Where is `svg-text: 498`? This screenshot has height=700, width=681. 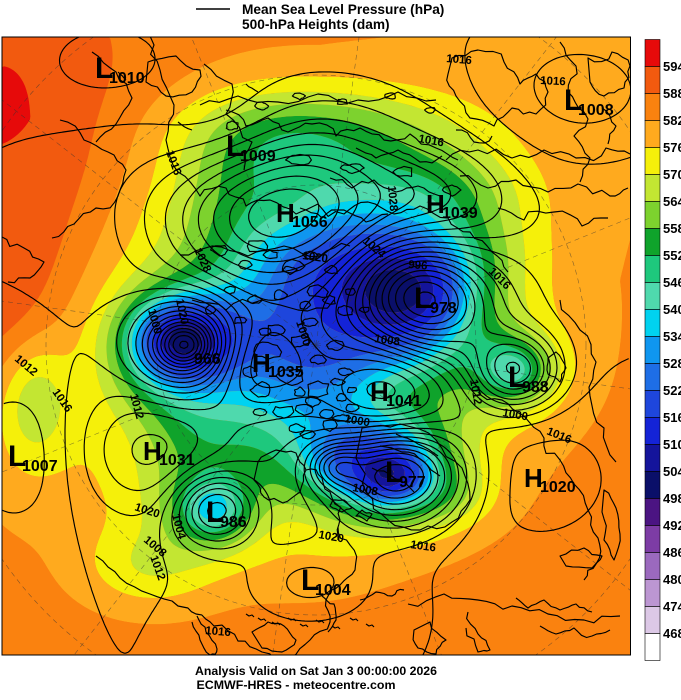
svg-text: 498 is located at coordinates (672, 498).